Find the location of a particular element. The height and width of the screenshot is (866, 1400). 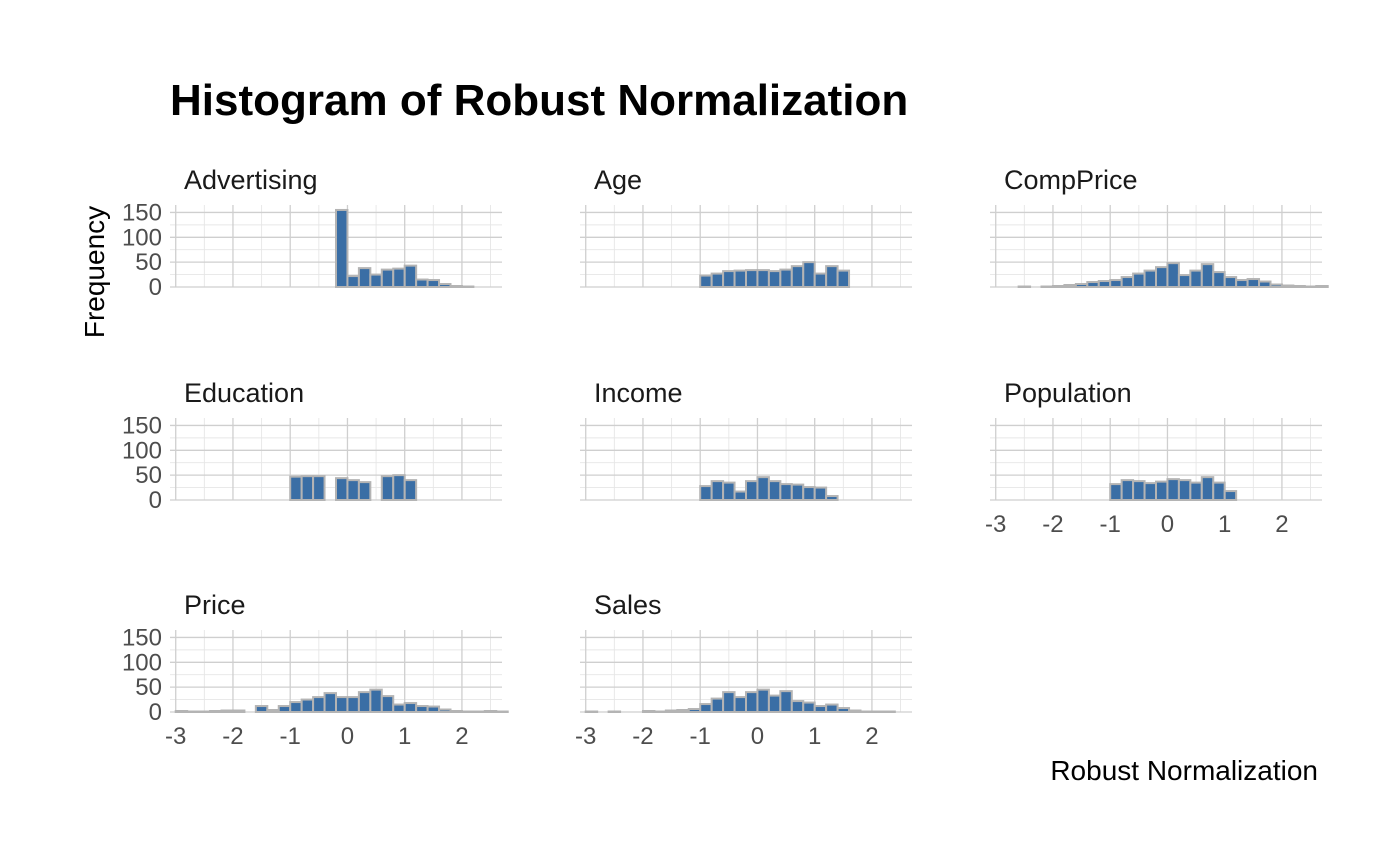

panel-population: Population -3 -2 -1 0 1 2 is located at coordinates (1153, 458).